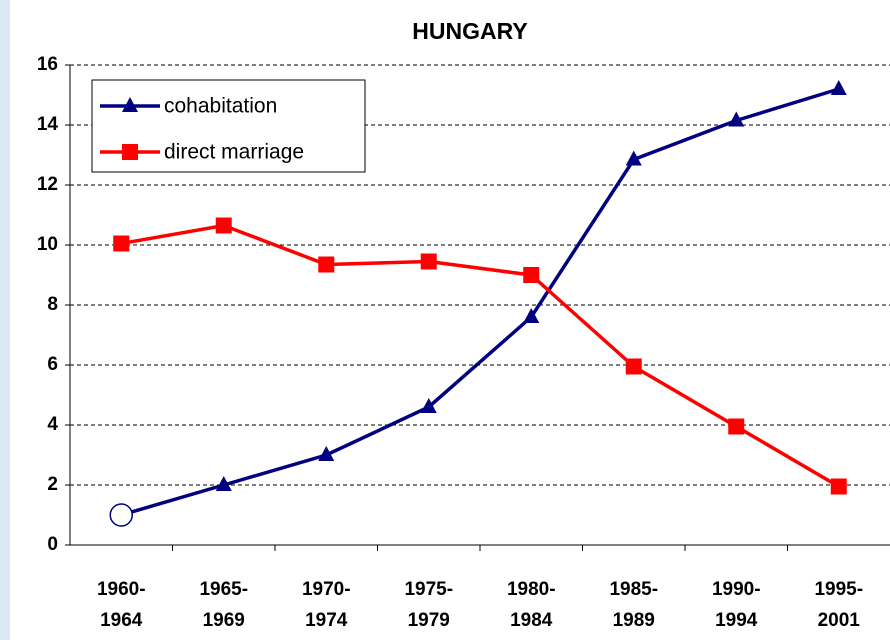 Image resolution: width=890 pixels, height=640 pixels. Describe the element at coordinates (52, 484) in the screenshot. I see `y-tick-label: 2` at that location.